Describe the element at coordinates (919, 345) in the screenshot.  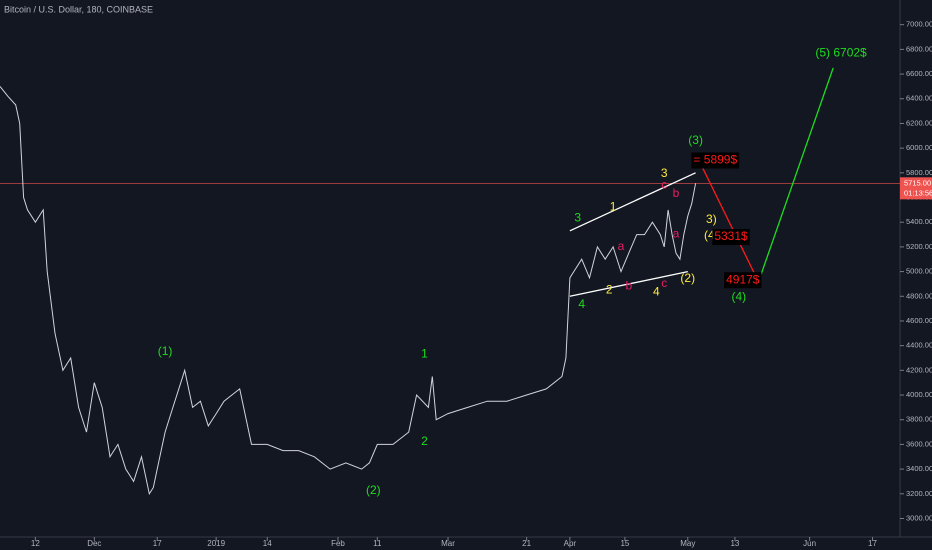
I see `y-tick-label: 4400.00` at that location.